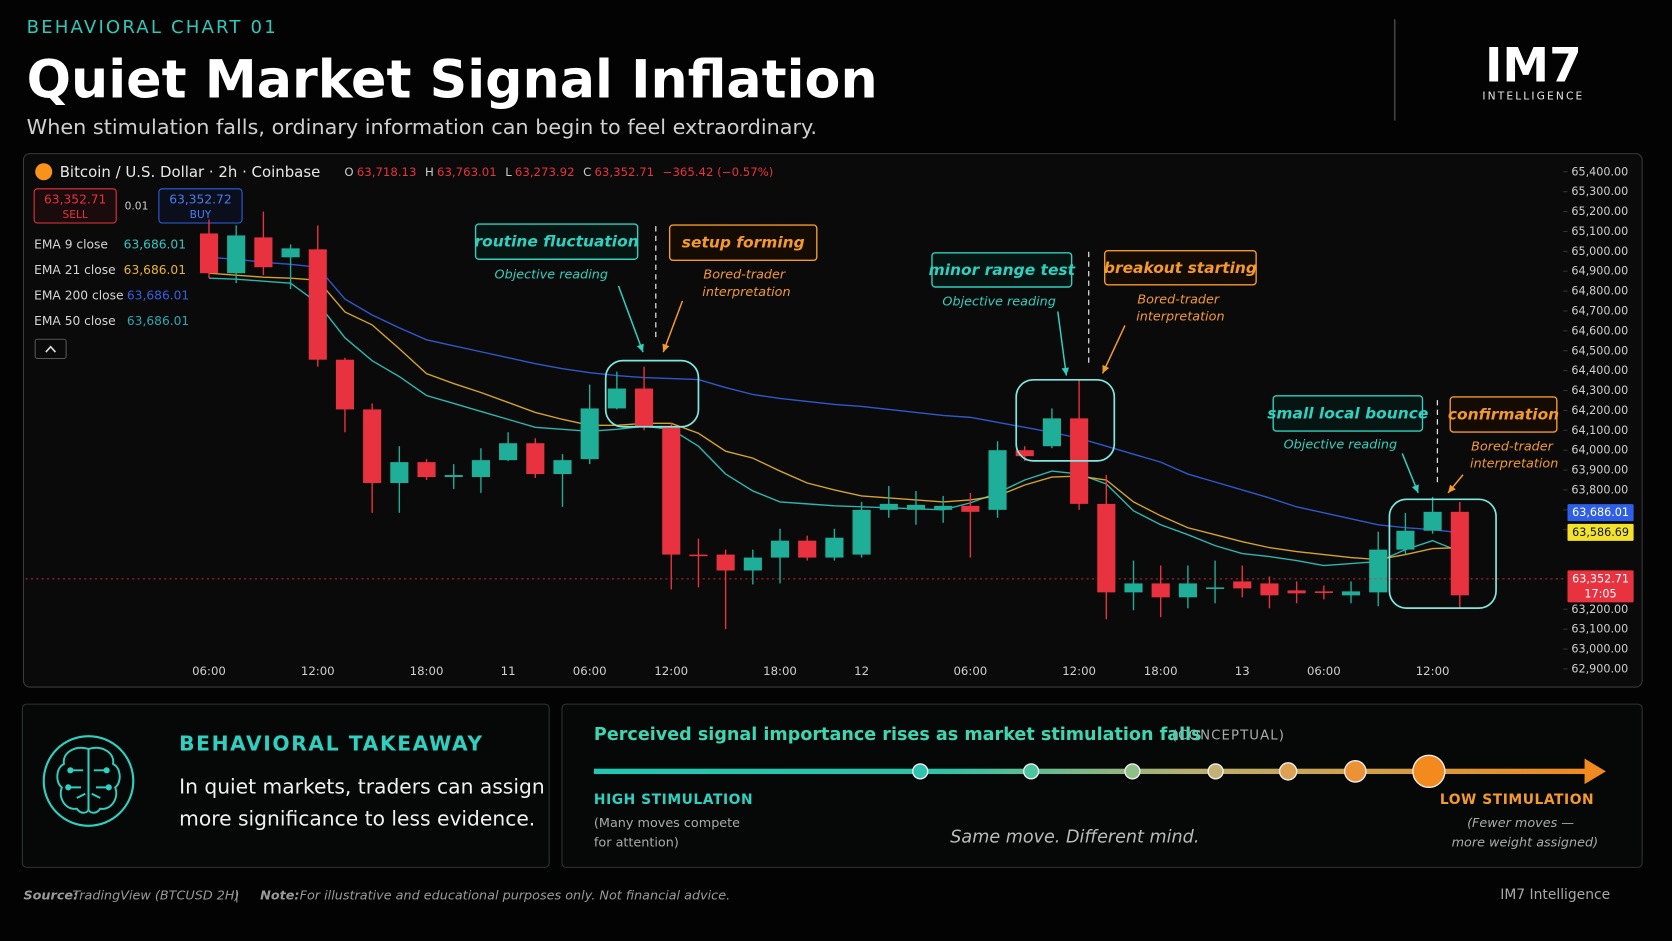 The width and height of the screenshot is (1672, 941). What do you see at coordinates (1180, 316) in the screenshot?
I see `interpretation-note: interpretation` at bounding box center [1180, 316].